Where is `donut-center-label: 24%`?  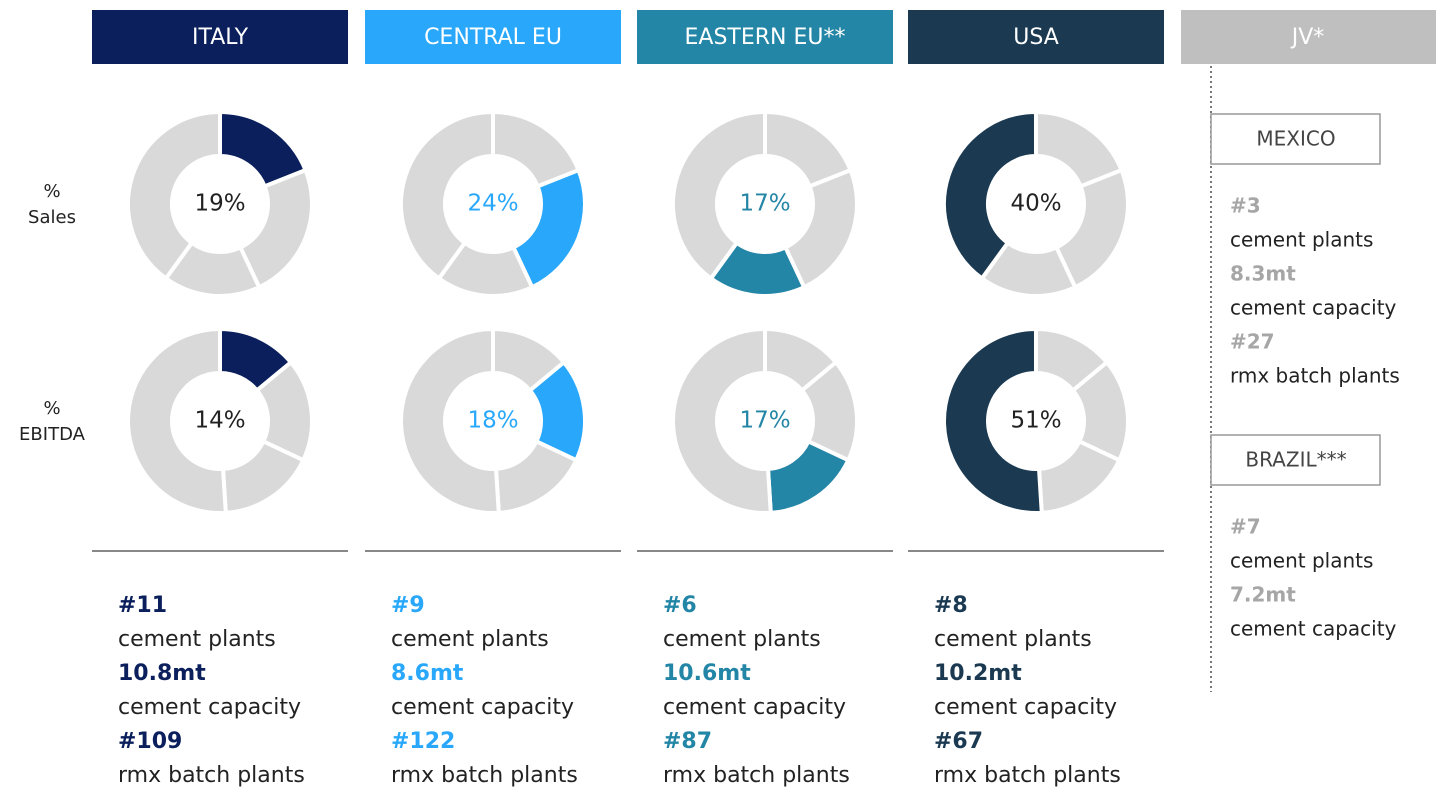
donut-center-label: 24% is located at coordinates (492, 204).